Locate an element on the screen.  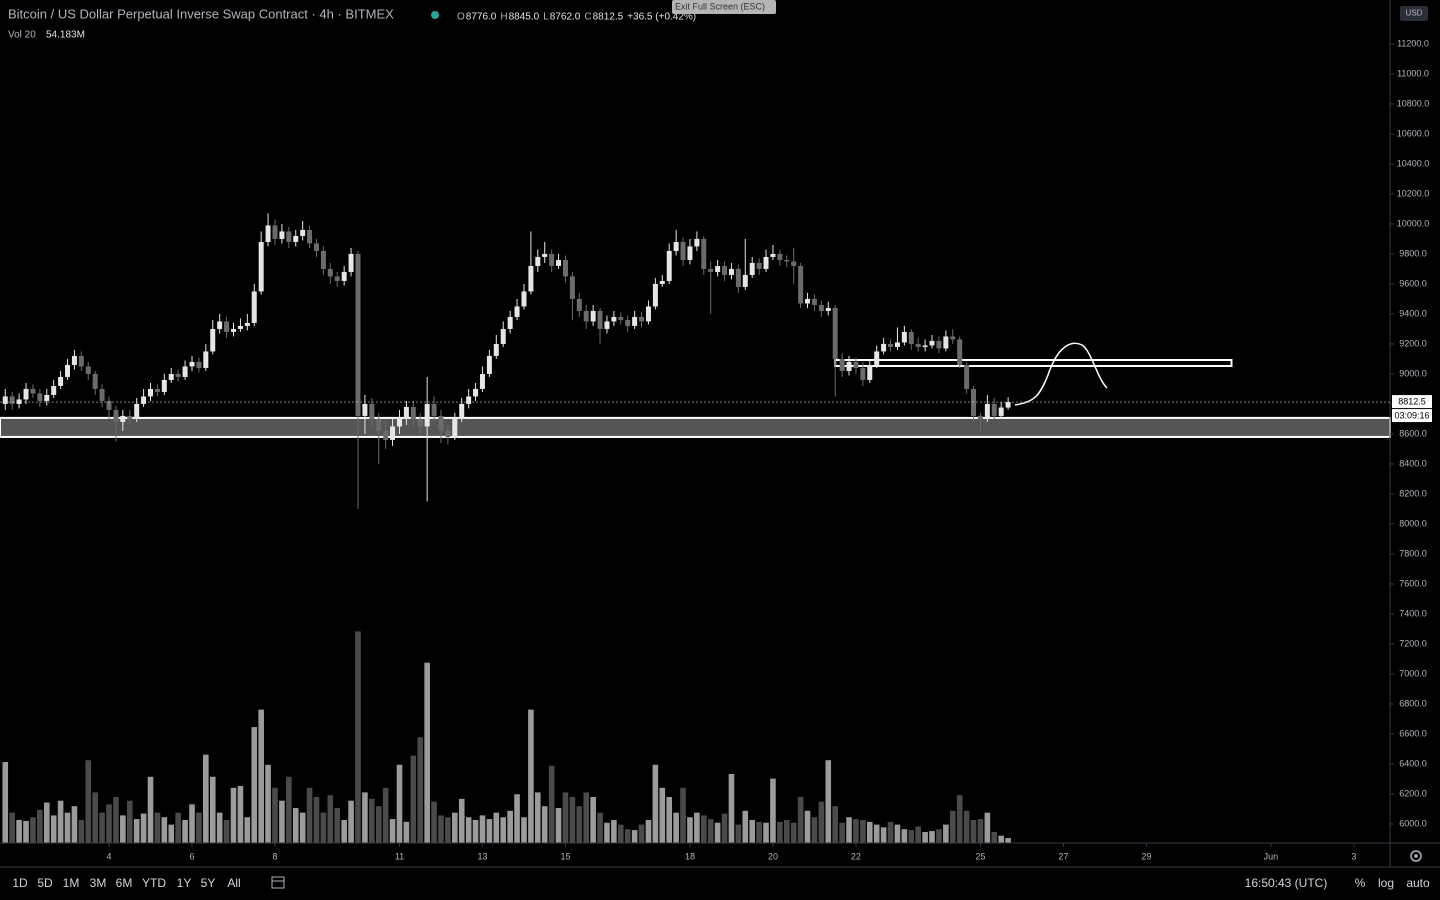
y-tick-label: 7400.0 is located at coordinates (1413, 613).